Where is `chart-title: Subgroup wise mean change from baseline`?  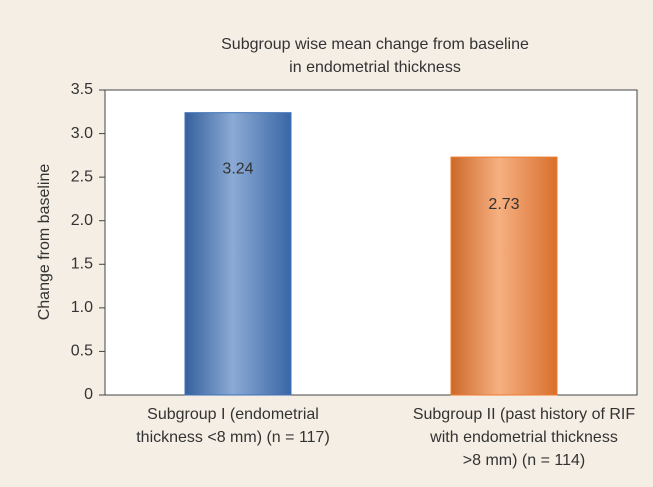 chart-title: Subgroup wise mean change from baseline is located at coordinates (375, 44).